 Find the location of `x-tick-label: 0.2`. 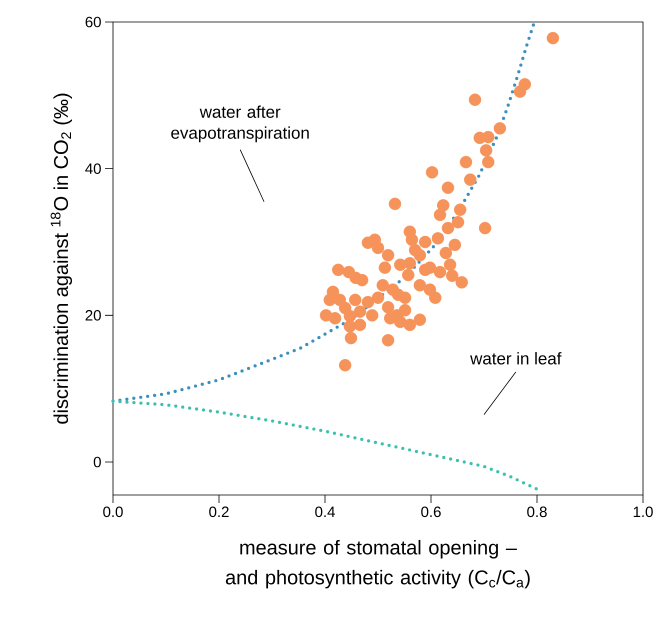

x-tick-label: 0.2 is located at coordinates (219, 512).